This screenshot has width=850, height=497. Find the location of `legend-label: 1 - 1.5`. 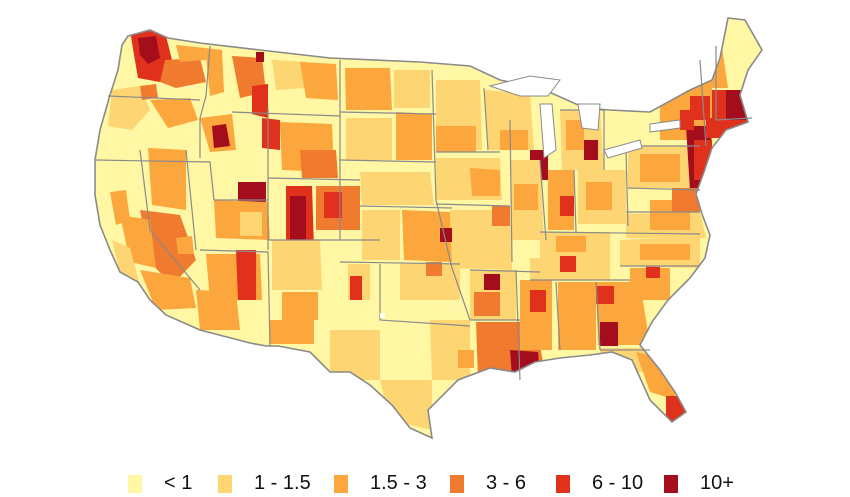

legend-label: 1 - 1.5 is located at coordinates (282, 483).